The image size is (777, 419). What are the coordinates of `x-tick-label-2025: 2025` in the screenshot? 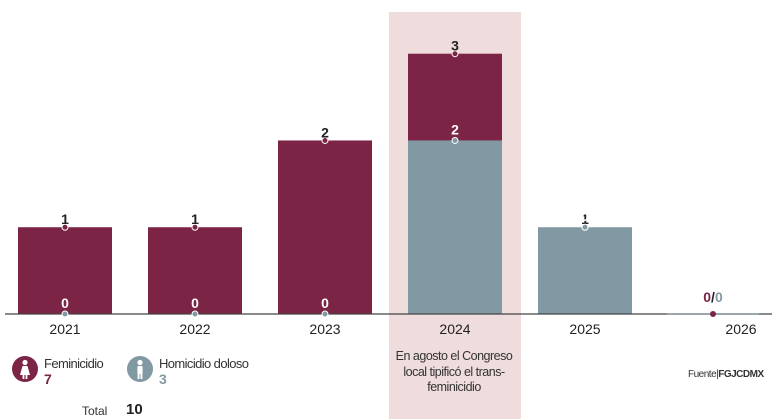 It's located at (584, 329).